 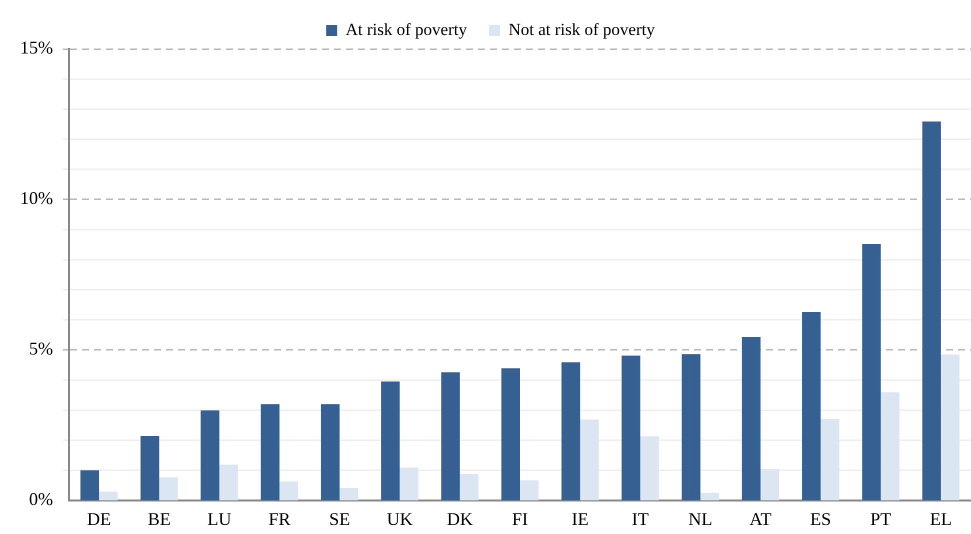 What do you see at coordinates (99, 518) in the screenshot?
I see `x-tick-label: DE` at bounding box center [99, 518].